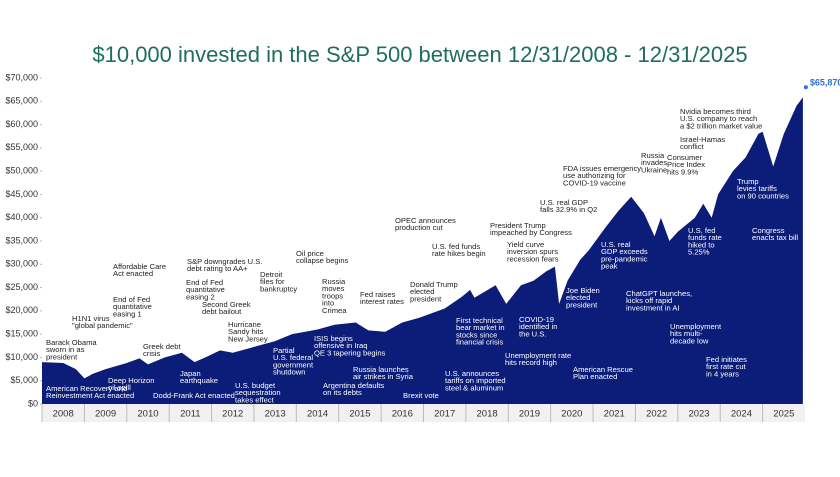  What do you see at coordinates (529, 414) in the screenshot?
I see `x-tick-label: 2019` at bounding box center [529, 414].